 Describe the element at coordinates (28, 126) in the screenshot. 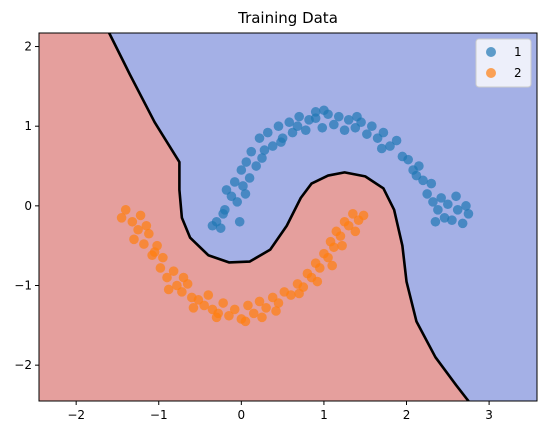

I see `y-tick-label: 1` at that location.